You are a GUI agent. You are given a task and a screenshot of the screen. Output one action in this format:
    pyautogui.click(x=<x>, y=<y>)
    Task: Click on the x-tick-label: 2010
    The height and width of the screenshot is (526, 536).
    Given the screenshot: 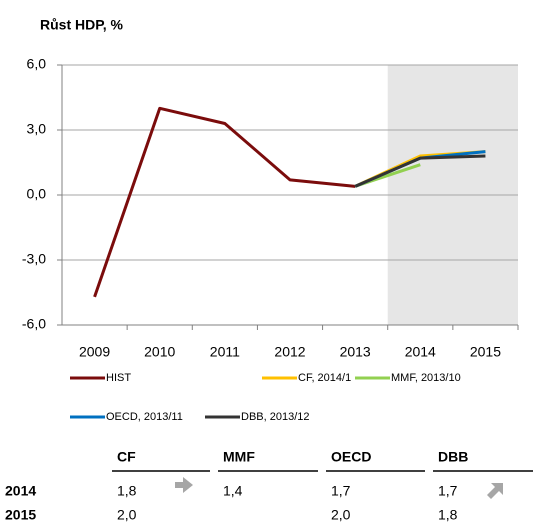 What is the action you would take?
    pyautogui.click(x=159, y=352)
    